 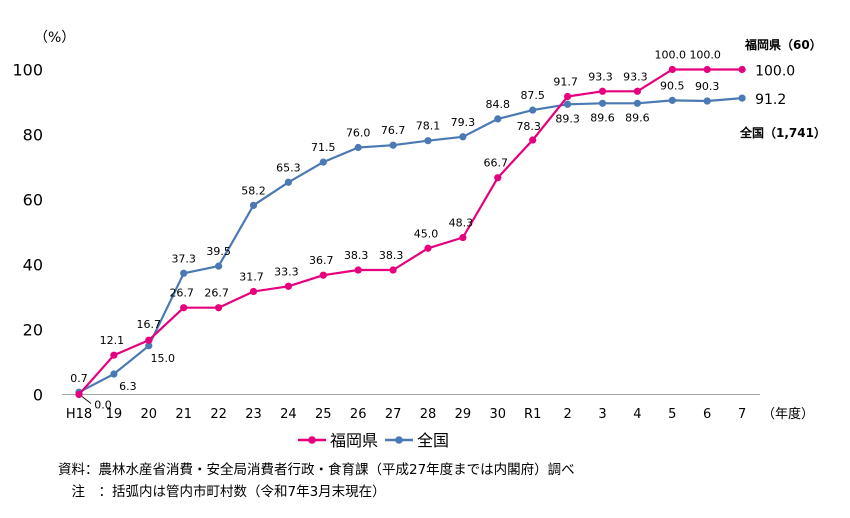 I want to click on label-leader, so click(x=86, y=400).